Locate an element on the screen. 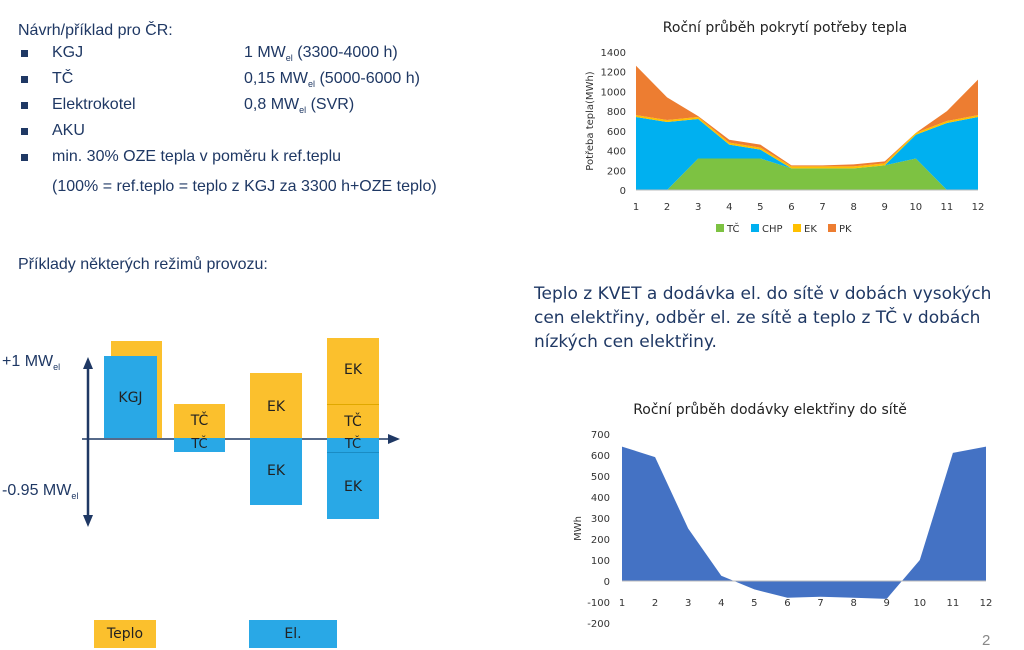 This screenshot has height=650, width=1024. mode3-ek-up-label: EK is located at coordinates (276, 407).